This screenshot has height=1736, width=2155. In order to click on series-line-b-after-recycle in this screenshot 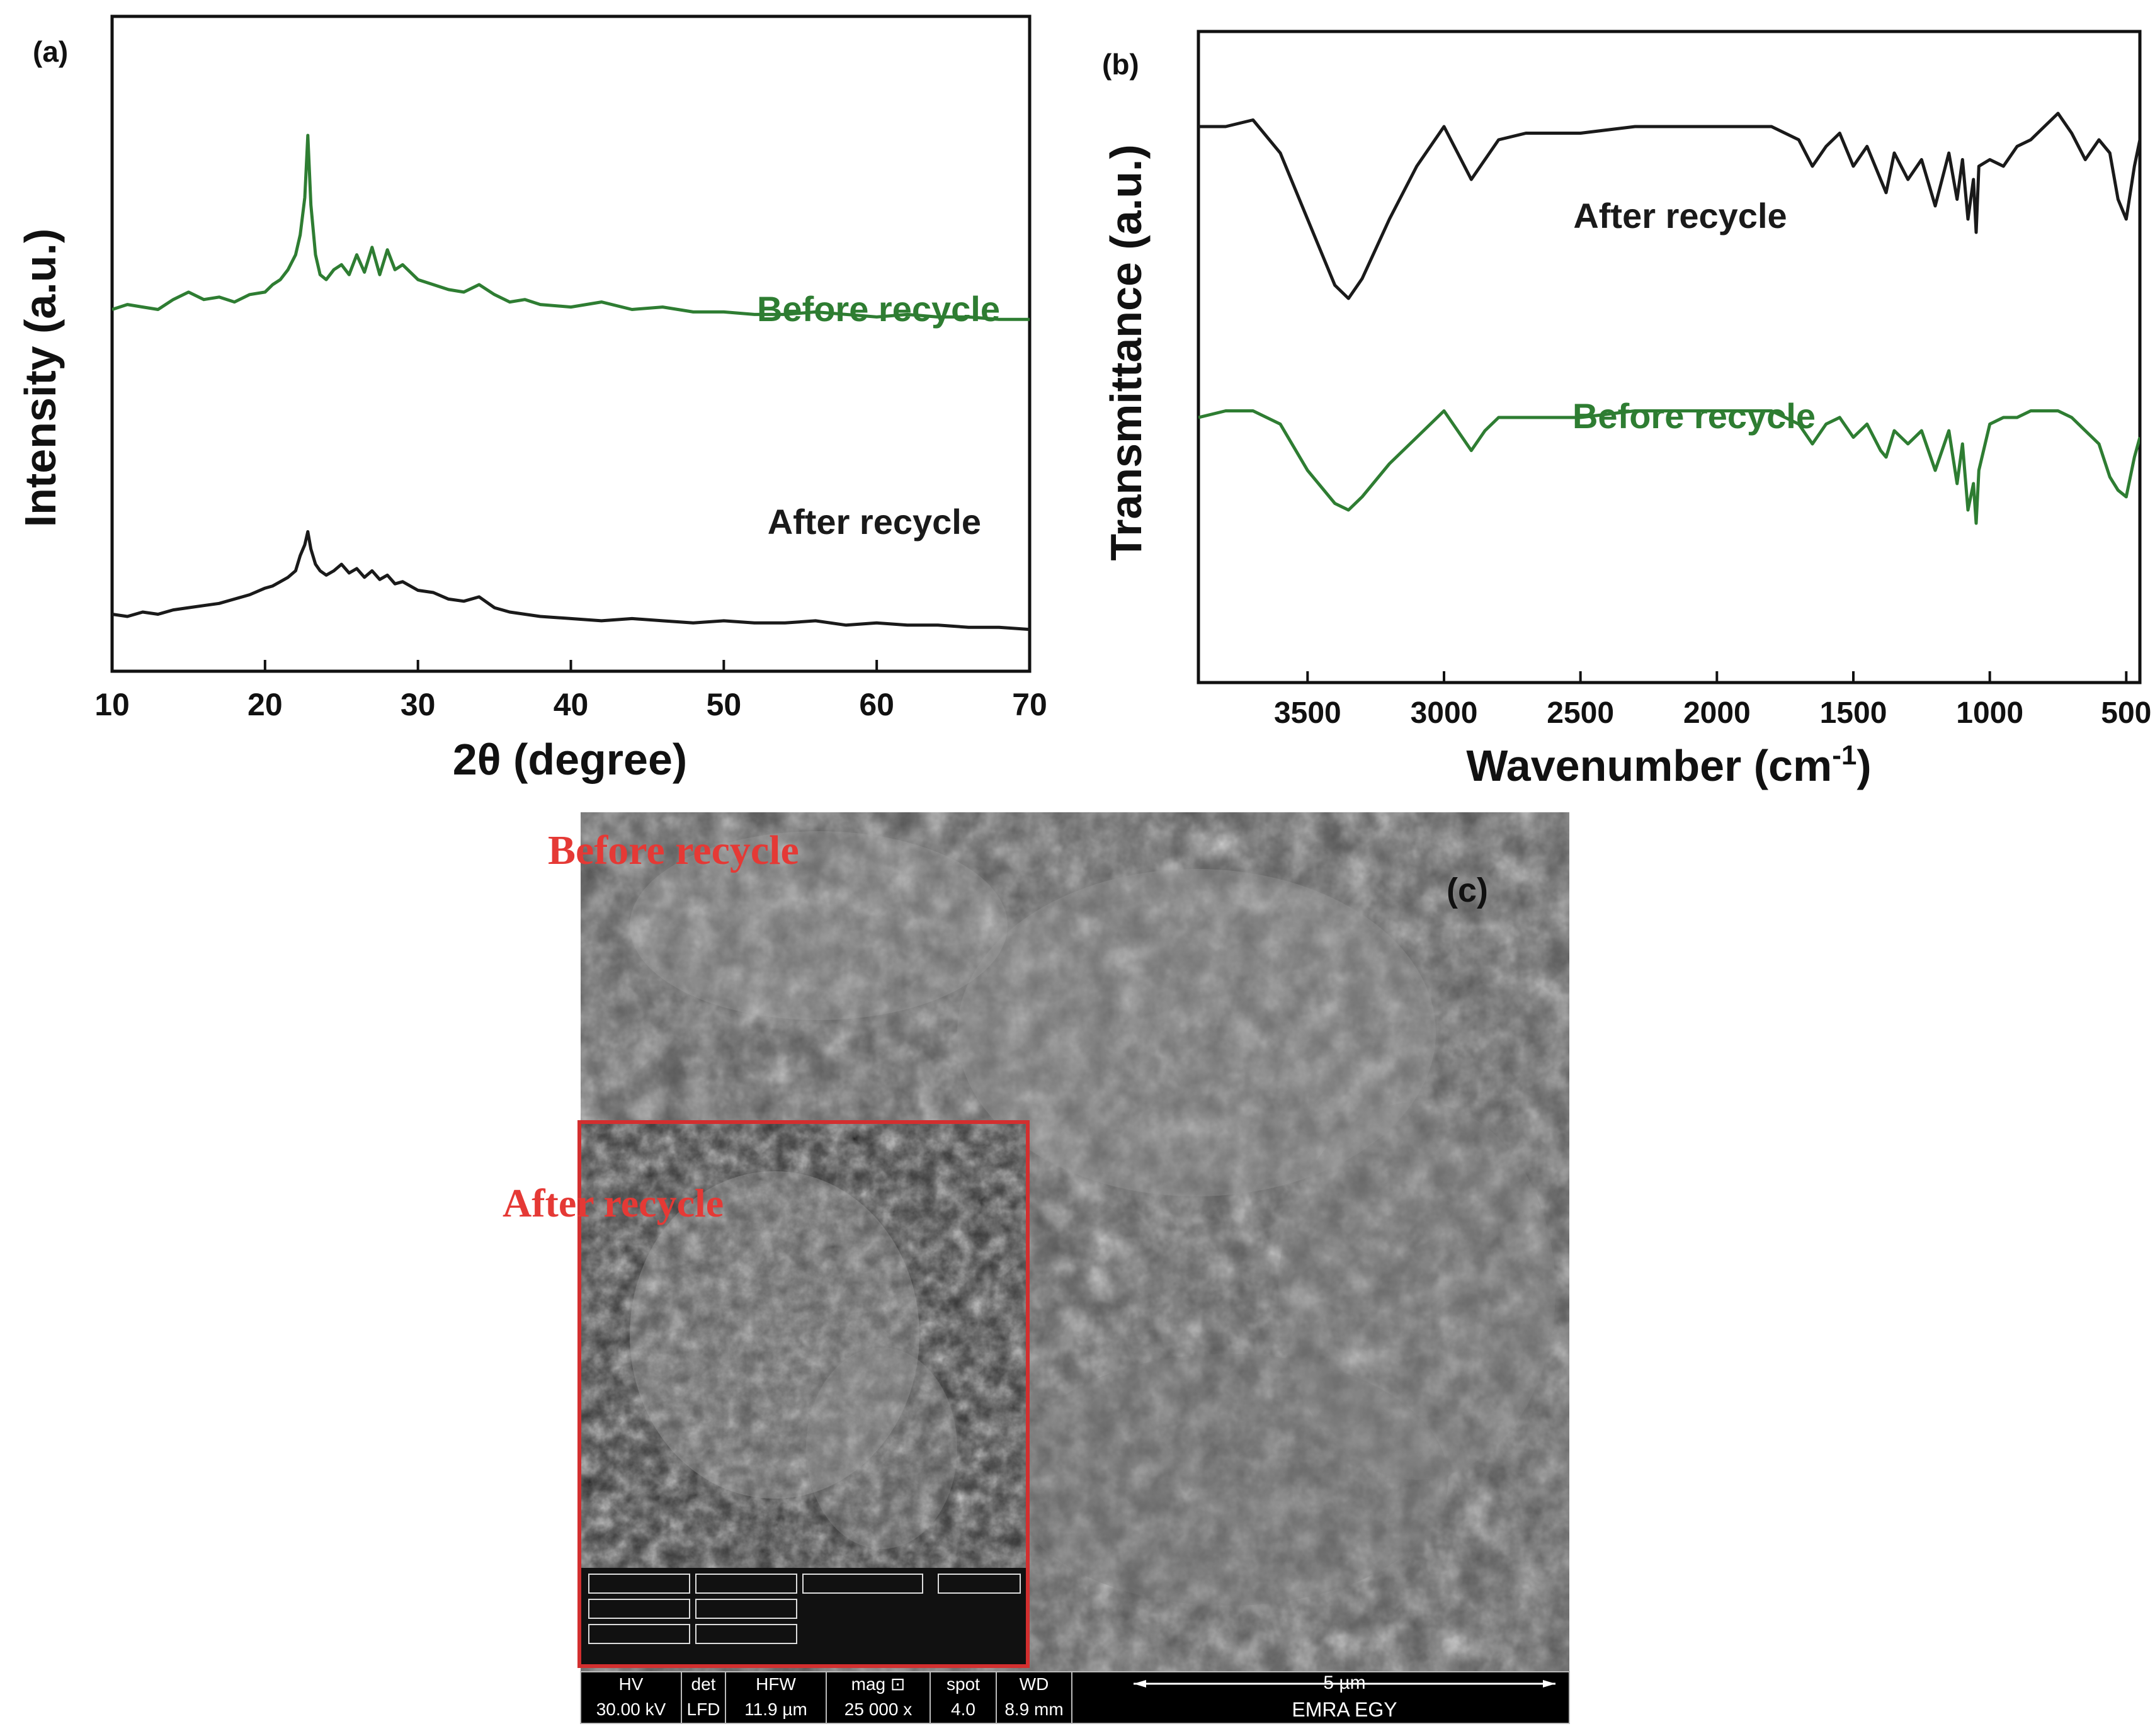, I will do `click(1669, 205)`.